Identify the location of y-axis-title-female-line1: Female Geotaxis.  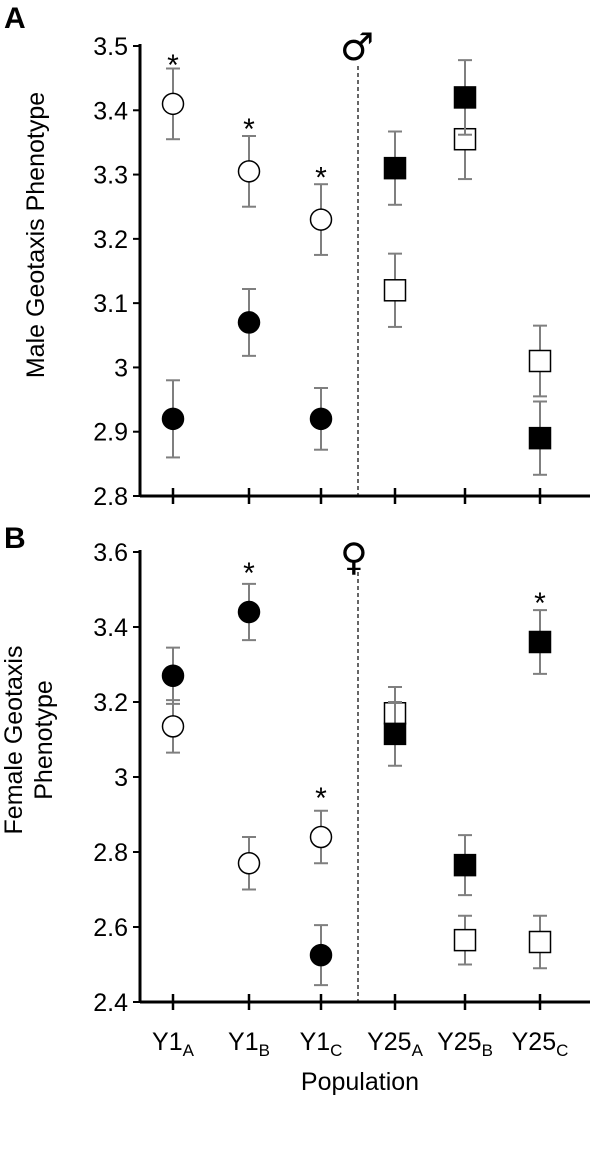
(14, 740).